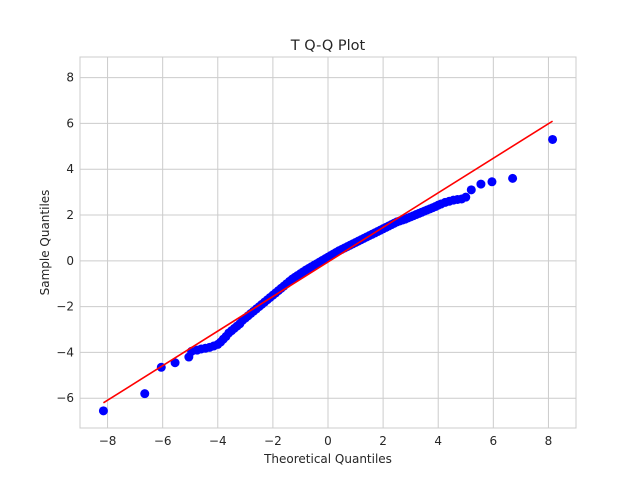  Describe the element at coordinates (383, 441) in the screenshot. I see `x-tick-label: 2` at that location.